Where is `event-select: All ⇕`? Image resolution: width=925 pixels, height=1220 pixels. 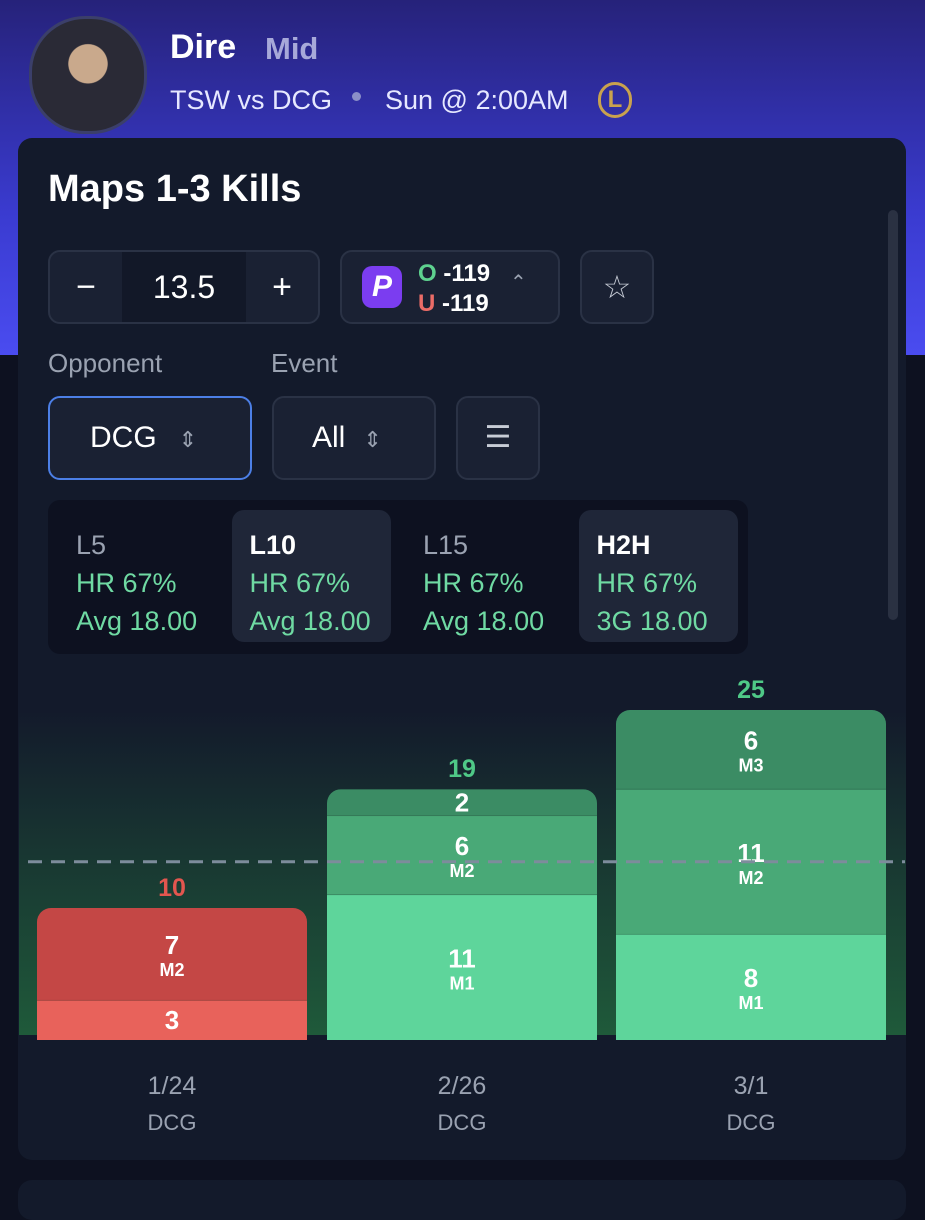 event-select: All ⇕ is located at coordinates (354, 438).